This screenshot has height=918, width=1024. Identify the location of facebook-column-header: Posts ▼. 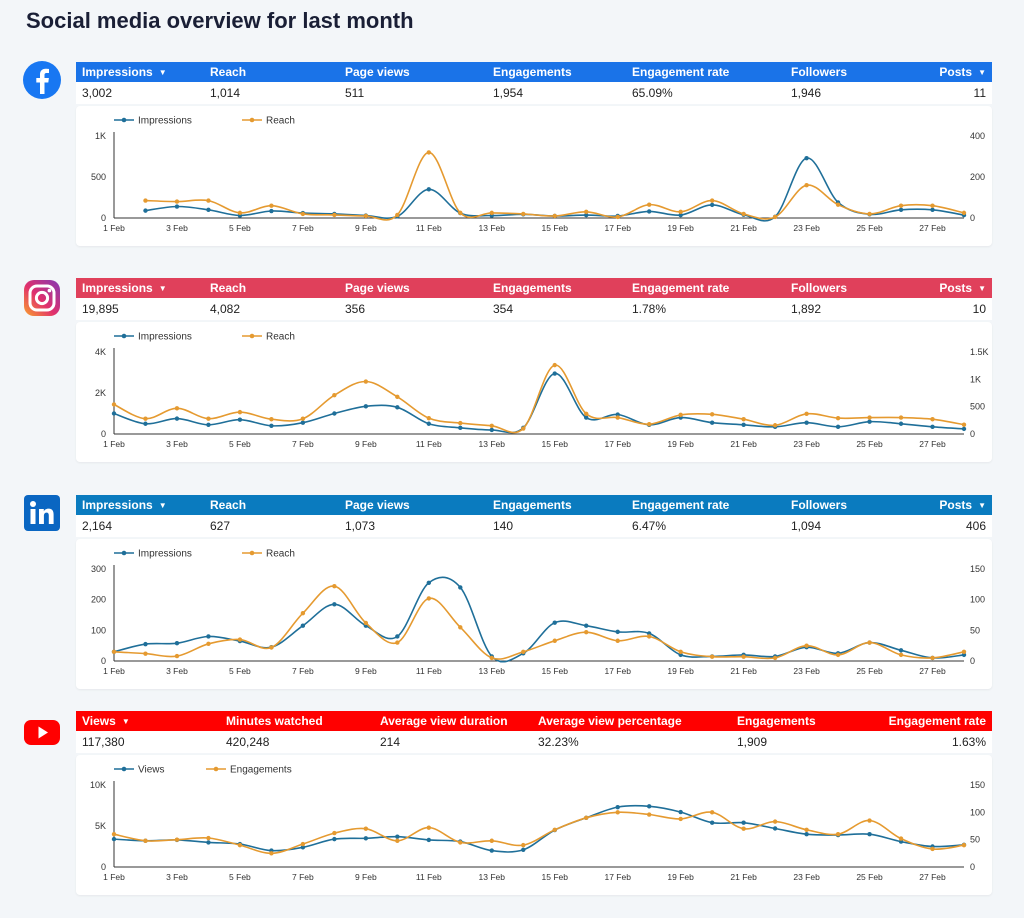
(962, 72).